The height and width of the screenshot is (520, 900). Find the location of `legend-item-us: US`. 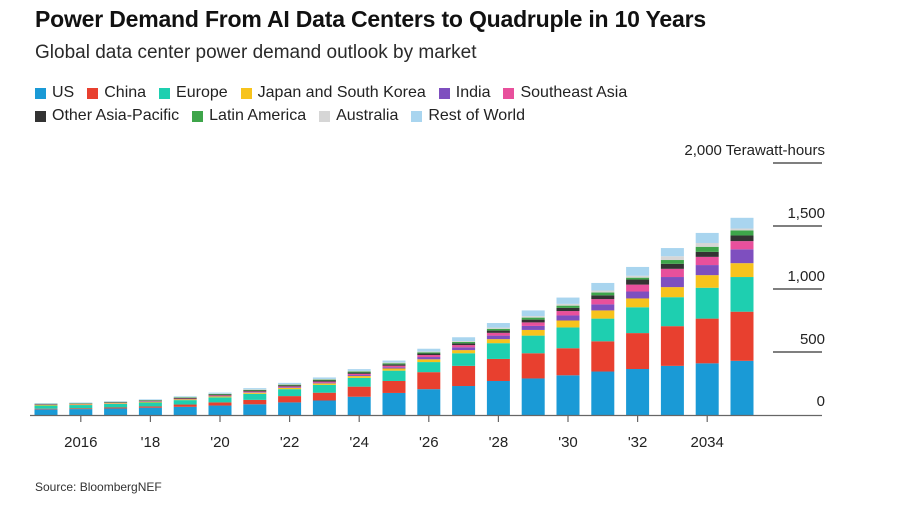

legend-item-us: US is located at coordinates (54, 93).